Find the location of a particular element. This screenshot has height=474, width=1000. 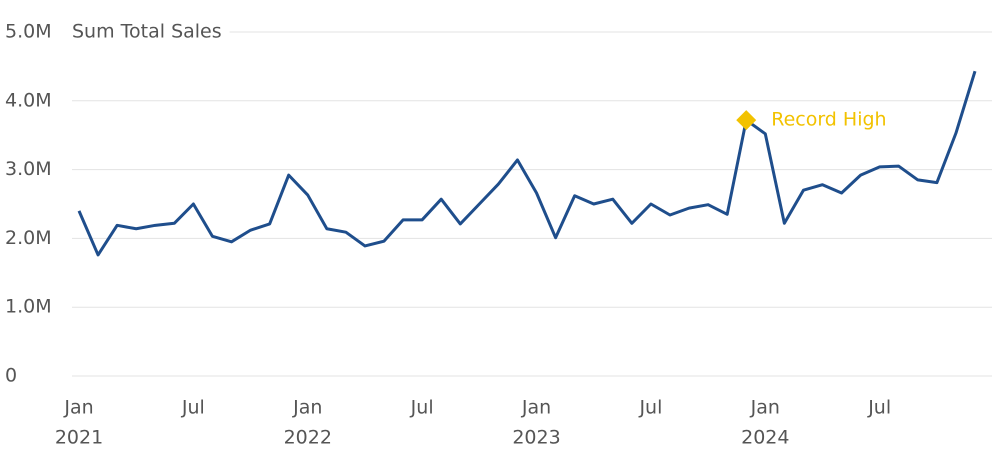

y-tick-label: 3.0M is located at coordinates (28, 169).